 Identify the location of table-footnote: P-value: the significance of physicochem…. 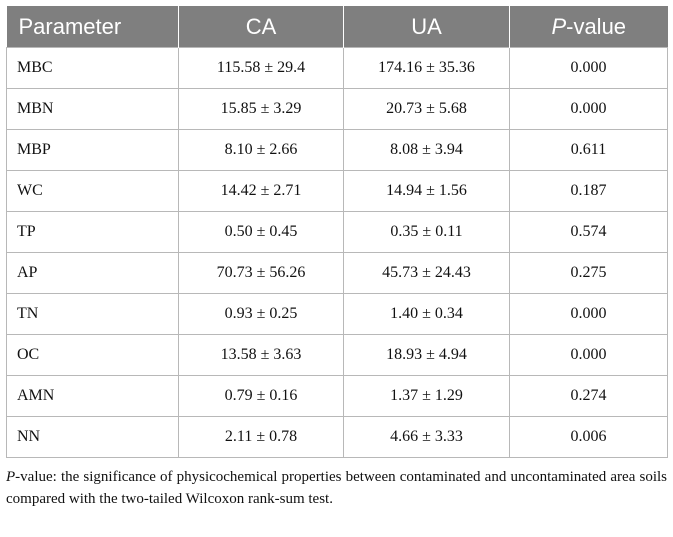
(336, 488).